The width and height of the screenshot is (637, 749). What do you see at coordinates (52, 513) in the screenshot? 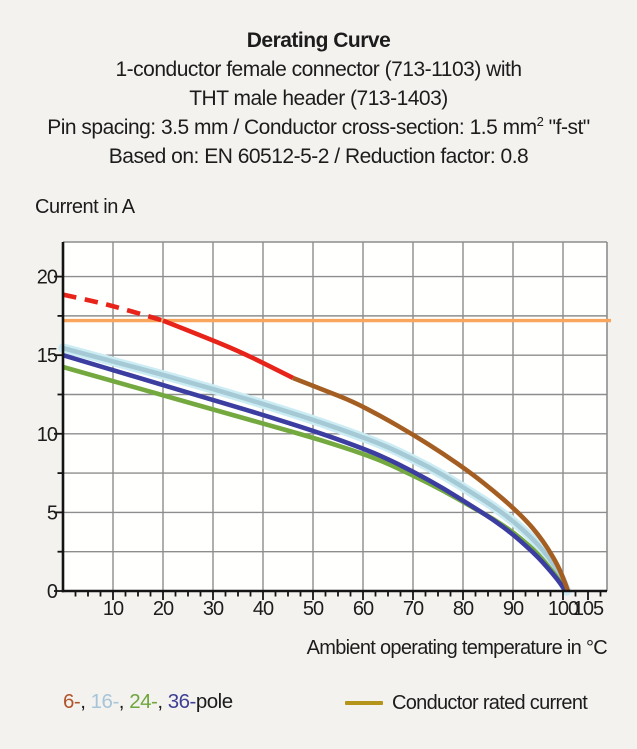
I see `y-tick-label-5: 5` at bounding box center [52, 513].